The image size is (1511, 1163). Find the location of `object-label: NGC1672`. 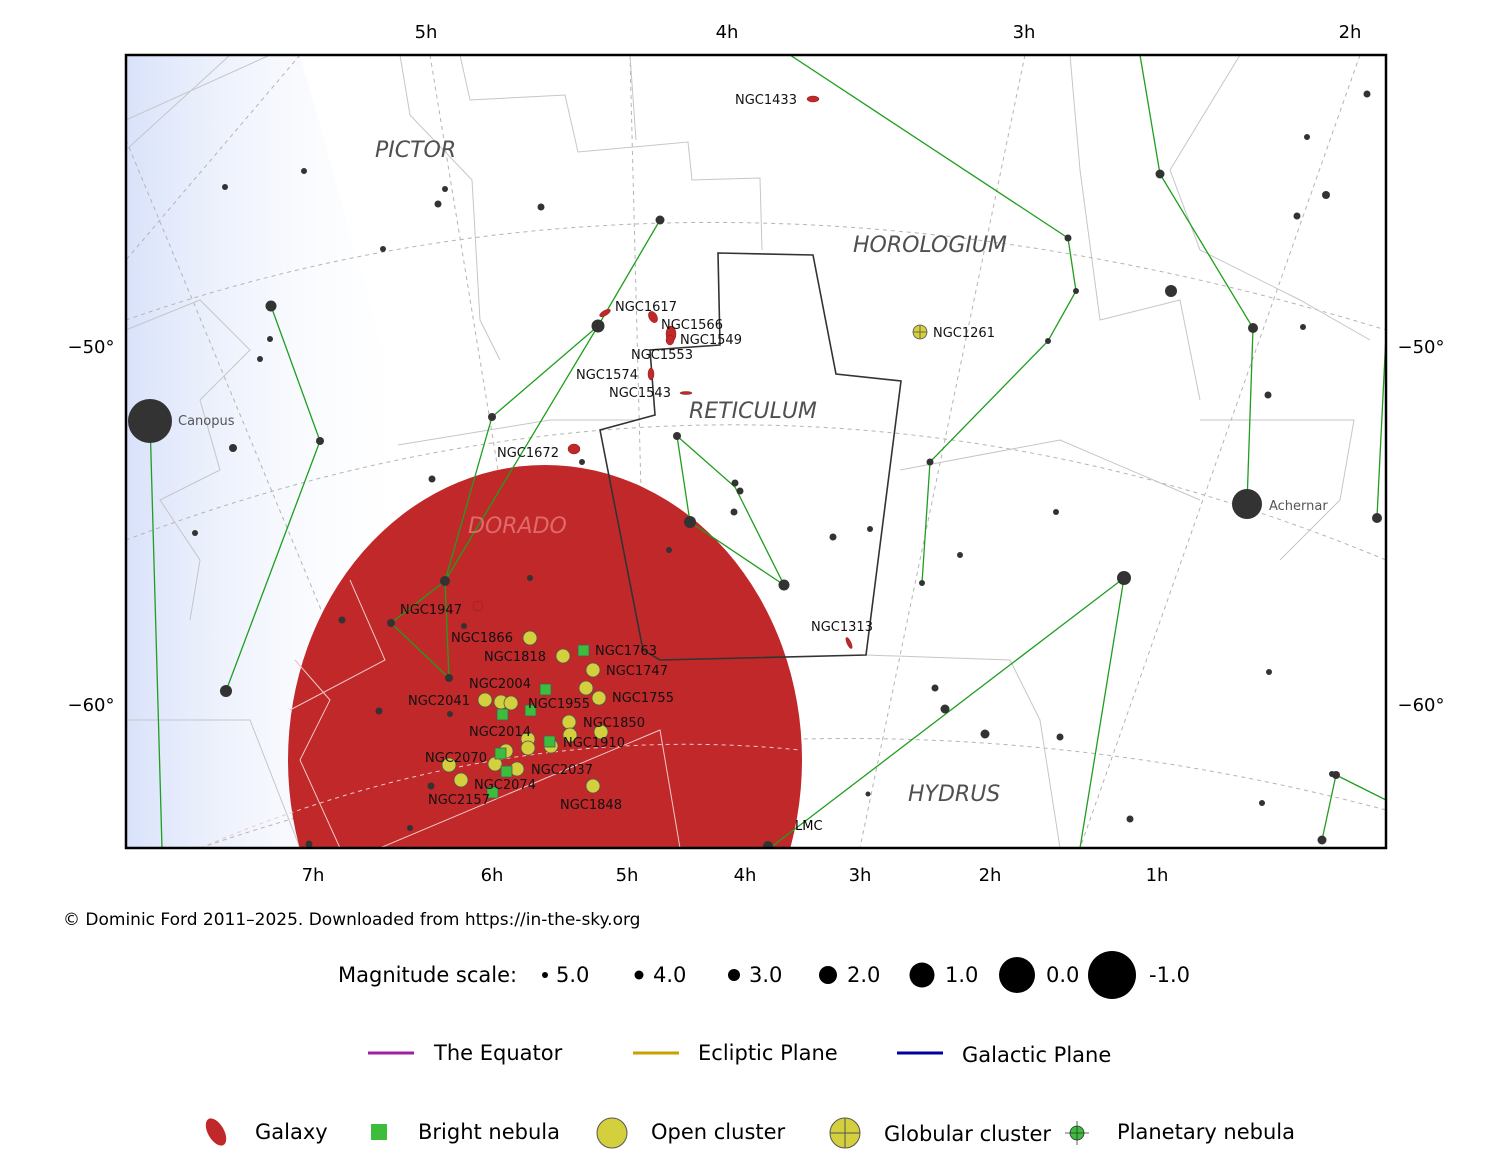

object-label: NGC1672 is located at coordinates (528, 453).